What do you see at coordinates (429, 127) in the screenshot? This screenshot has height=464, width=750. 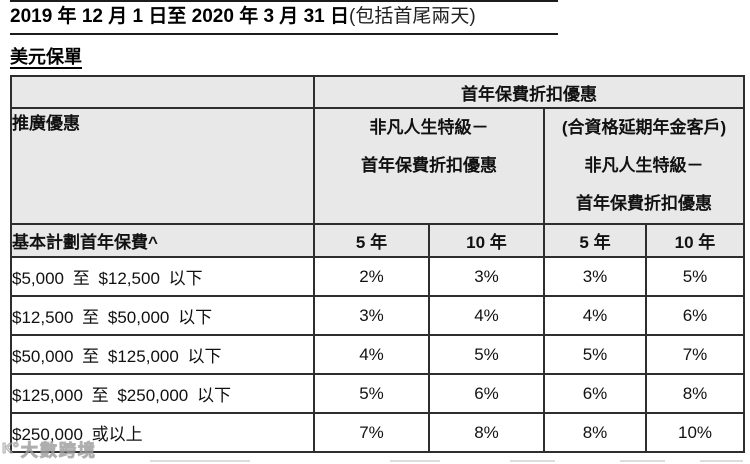 I see `group1-line1: 非凡人生特級－` at bounding box center [429, 127].